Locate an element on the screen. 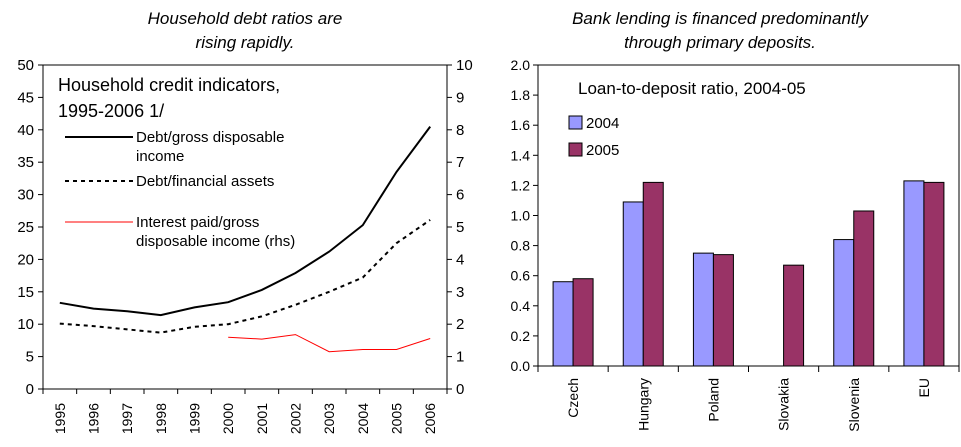 This screenshot has height=447, width=961. y-tick-label: 1.4 is located at coordinates (521, 155).